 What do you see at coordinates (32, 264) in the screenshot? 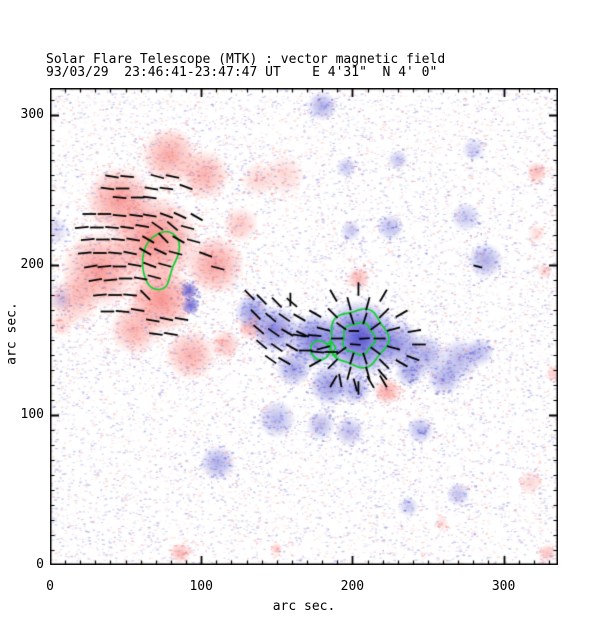
I see `y-tick-label: 200` at bounding box center [32, 264].